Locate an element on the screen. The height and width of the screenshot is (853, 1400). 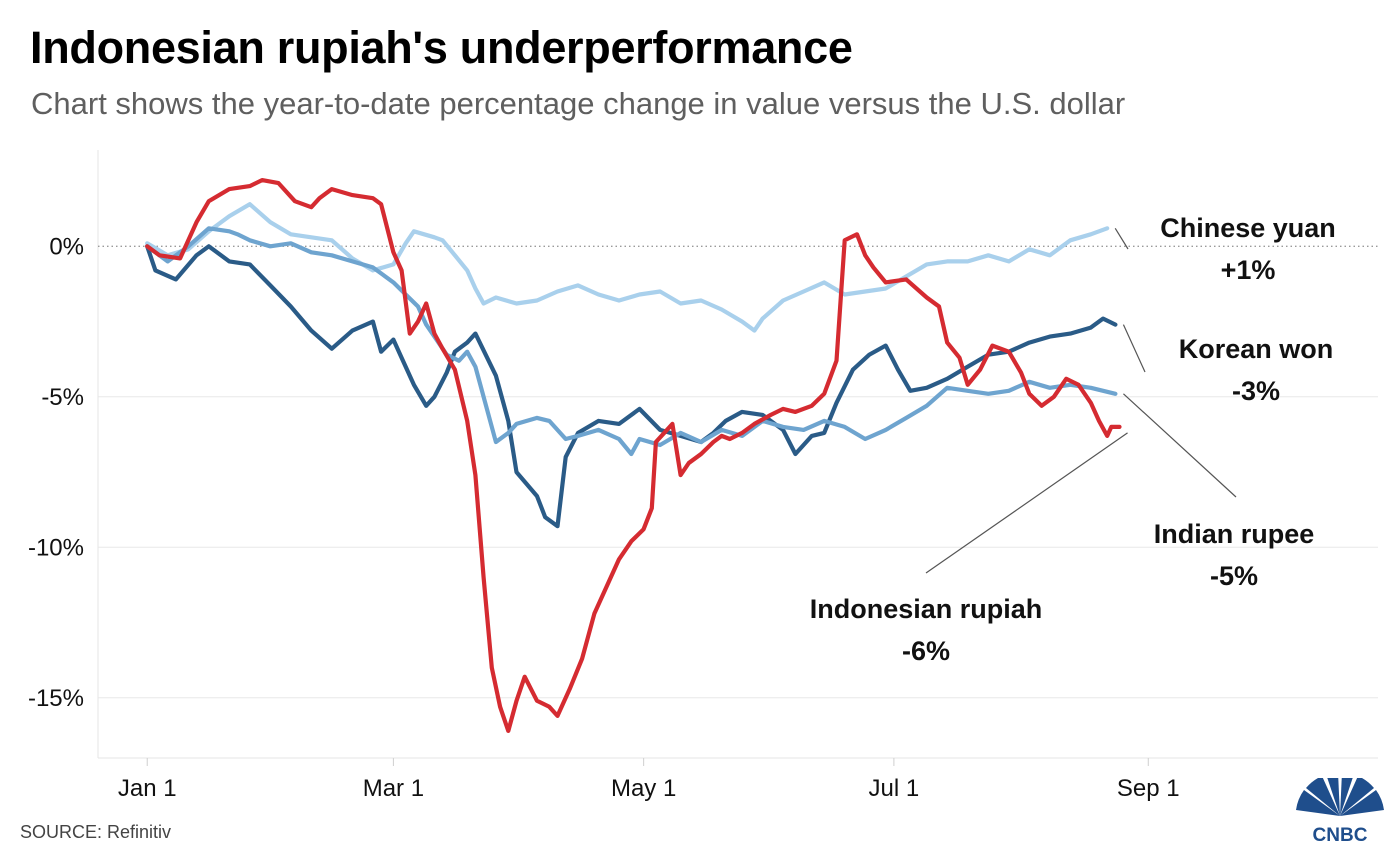
cnbc-peacock-logo: CNBC is located at coordinates (1340, 811).